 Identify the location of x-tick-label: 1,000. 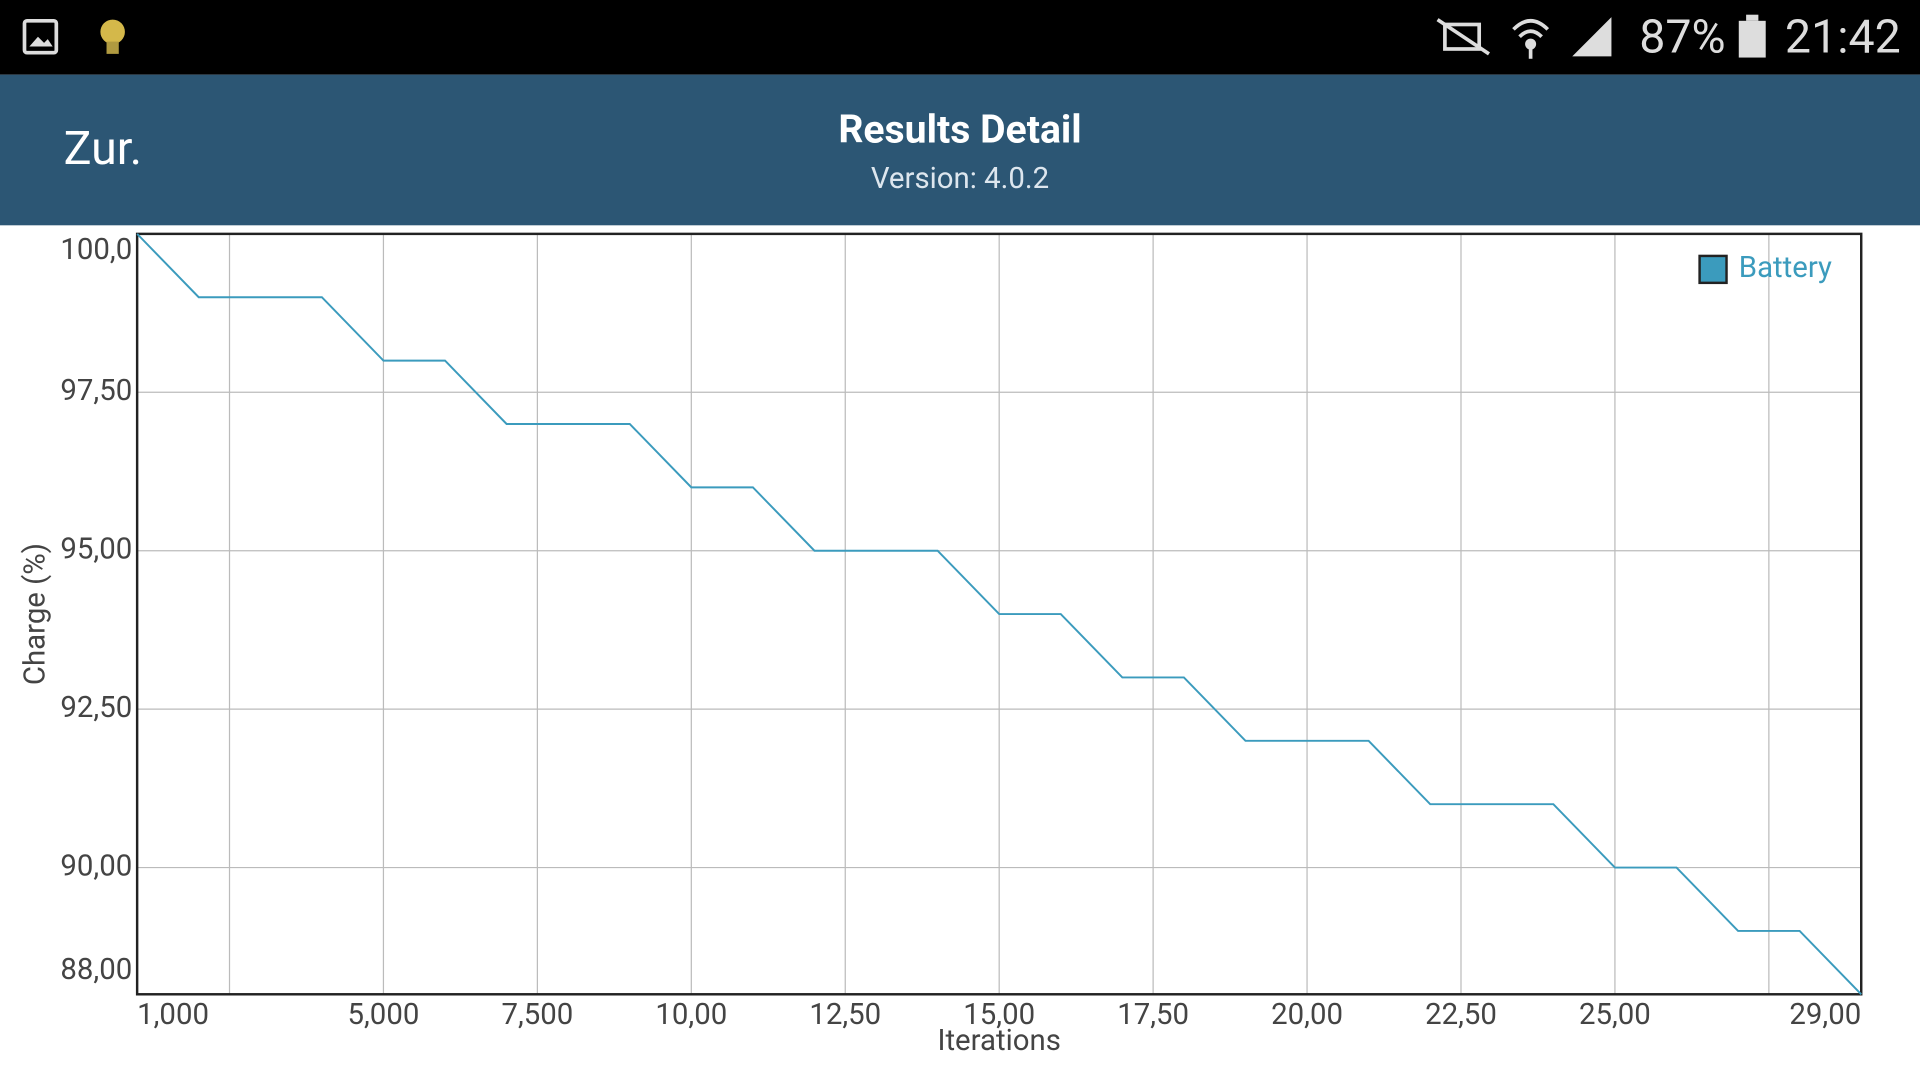
(173, 1015).